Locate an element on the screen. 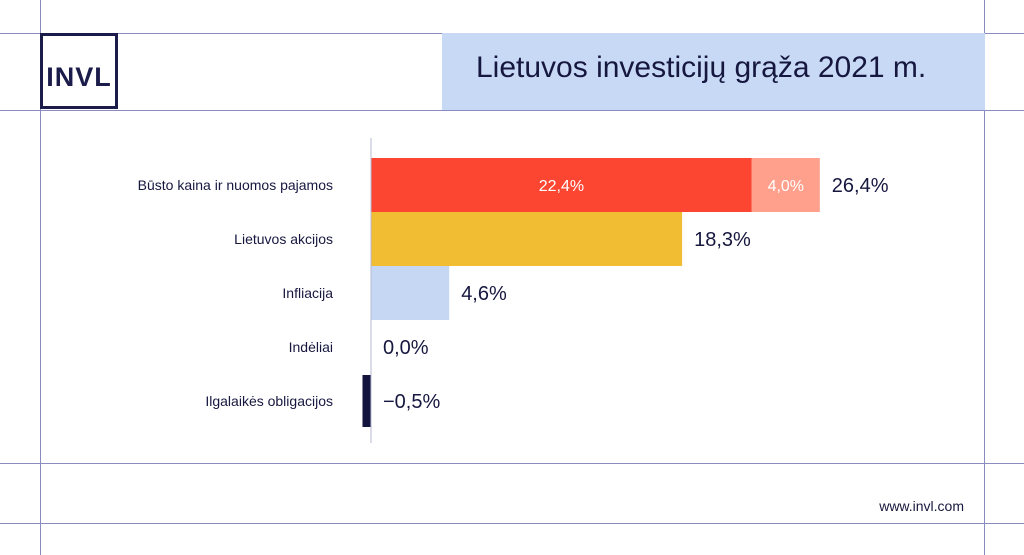  logo-text: INVL is located at coordinates (79, 77).